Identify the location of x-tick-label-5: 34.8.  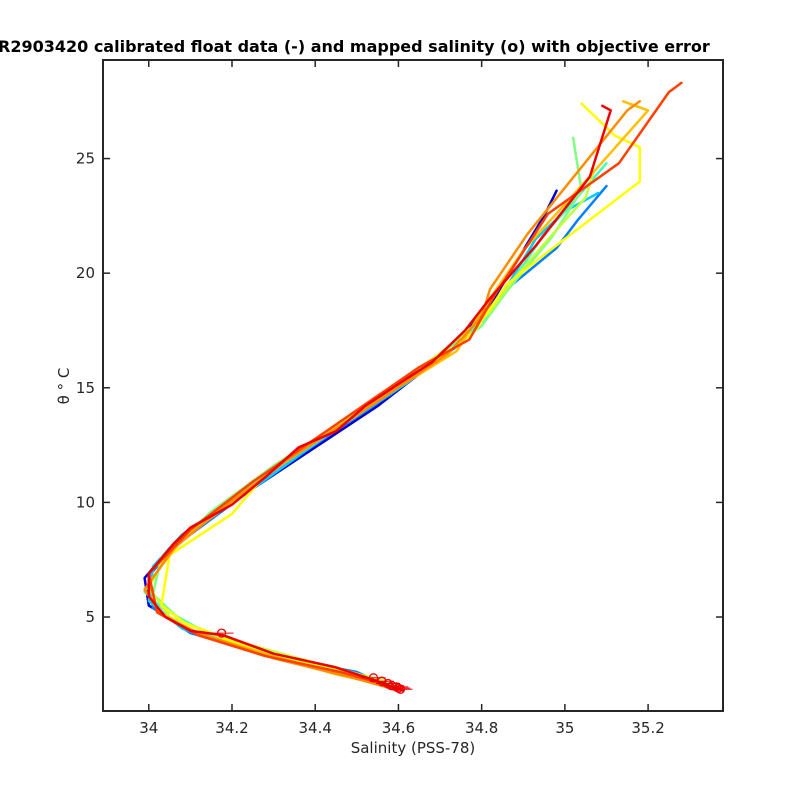
(481, 728).